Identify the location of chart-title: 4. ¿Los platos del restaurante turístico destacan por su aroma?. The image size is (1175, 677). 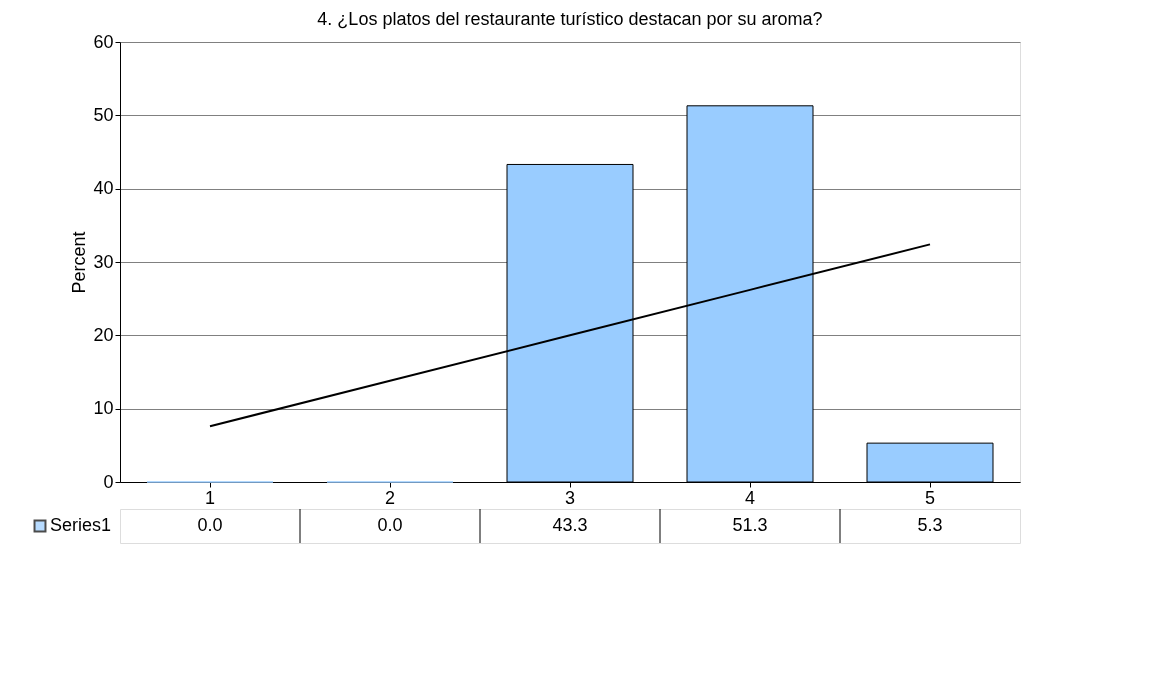
(570, 19).